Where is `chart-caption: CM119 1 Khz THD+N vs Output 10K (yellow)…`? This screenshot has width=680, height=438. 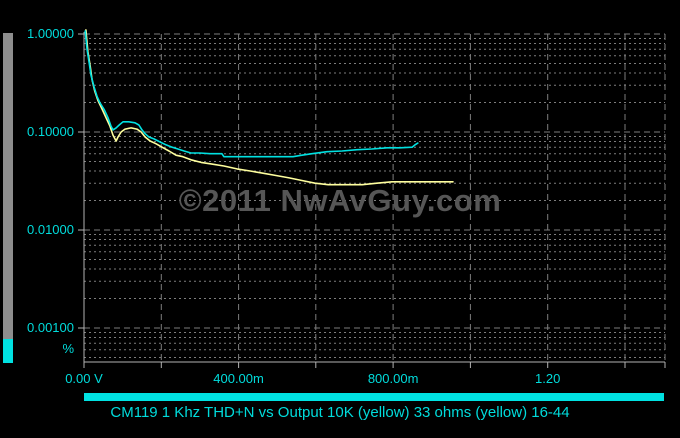
chart-caption: CM119 1 Khz THD+N vs Output 10K (yellow)… is located at coordinates (340, 412).